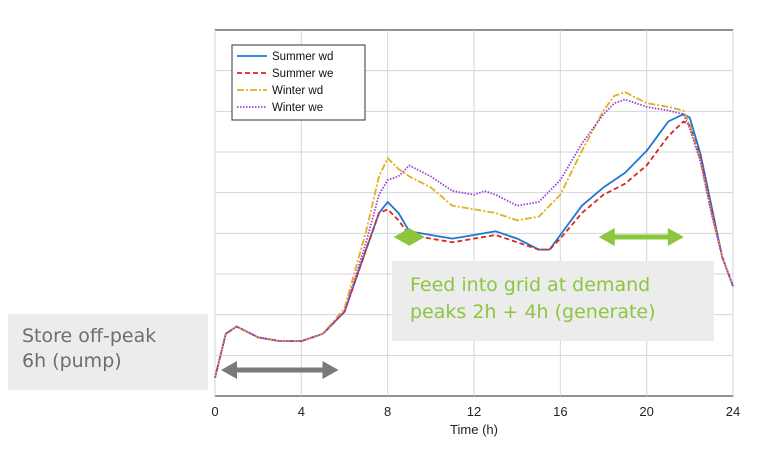  What do you see at coordinates (474, 429) in the screenshot?
I see `x-axis-label: Time (h)` at bounding box center [474, 429].